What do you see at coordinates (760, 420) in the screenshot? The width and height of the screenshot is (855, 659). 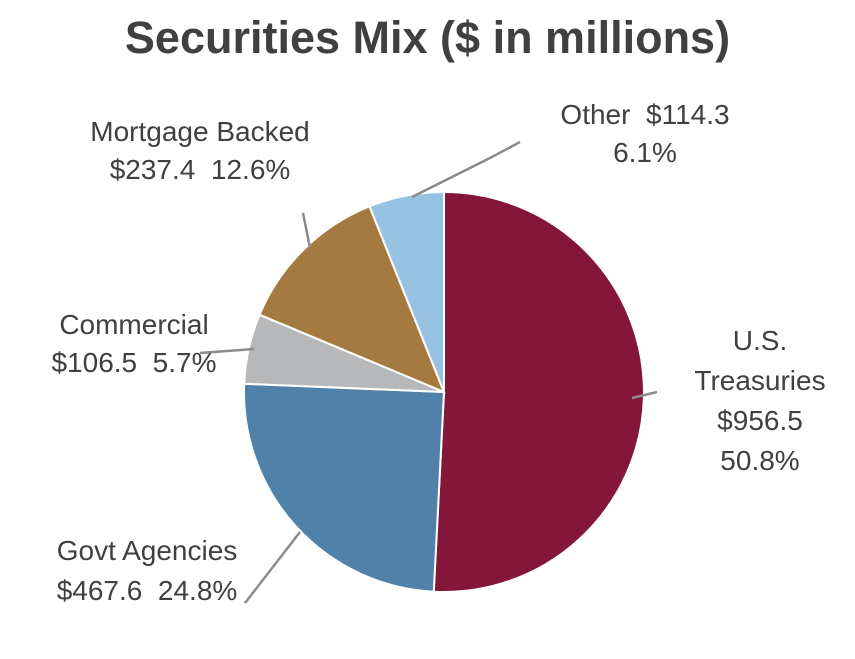 I see `data-label-line: $956.5` at bounding box center [760, 420].